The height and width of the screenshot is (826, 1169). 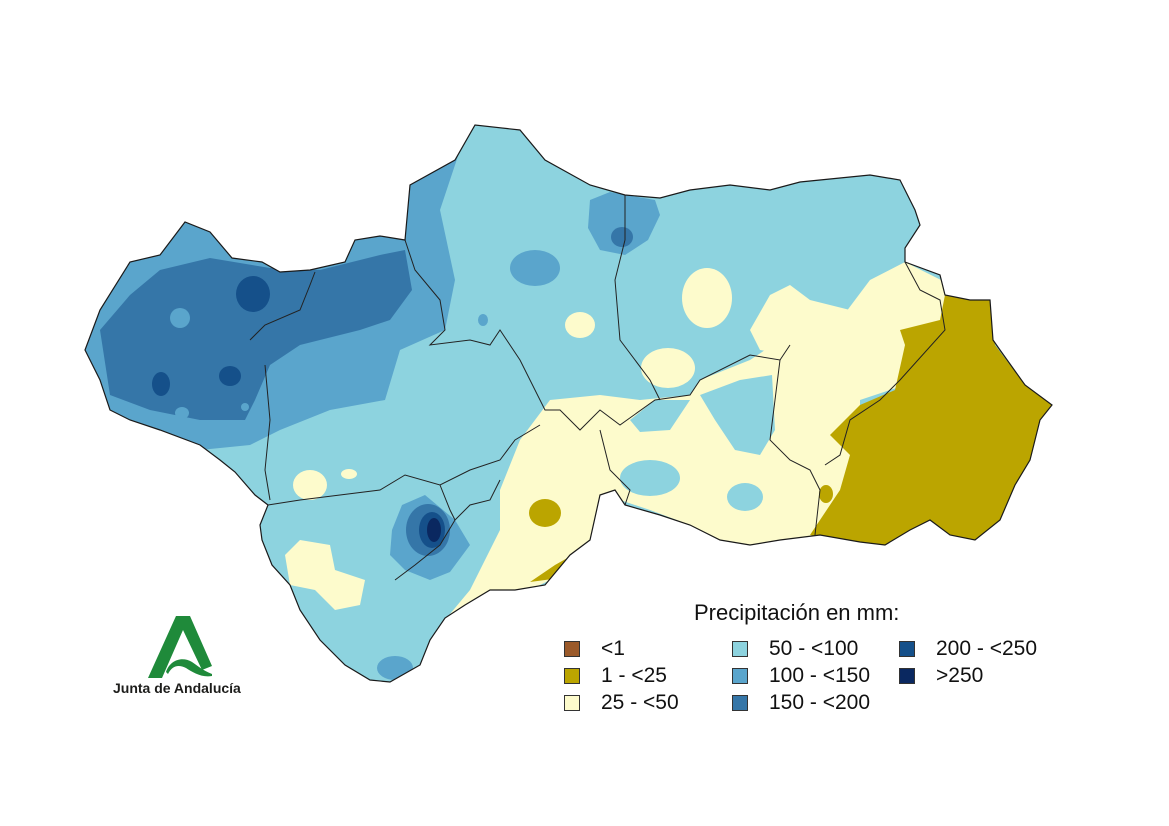 What do you see at coordinates (805, 320) in the screenshot?
I see `zone-25-50-granada-north` at bounding box center [805, 320].